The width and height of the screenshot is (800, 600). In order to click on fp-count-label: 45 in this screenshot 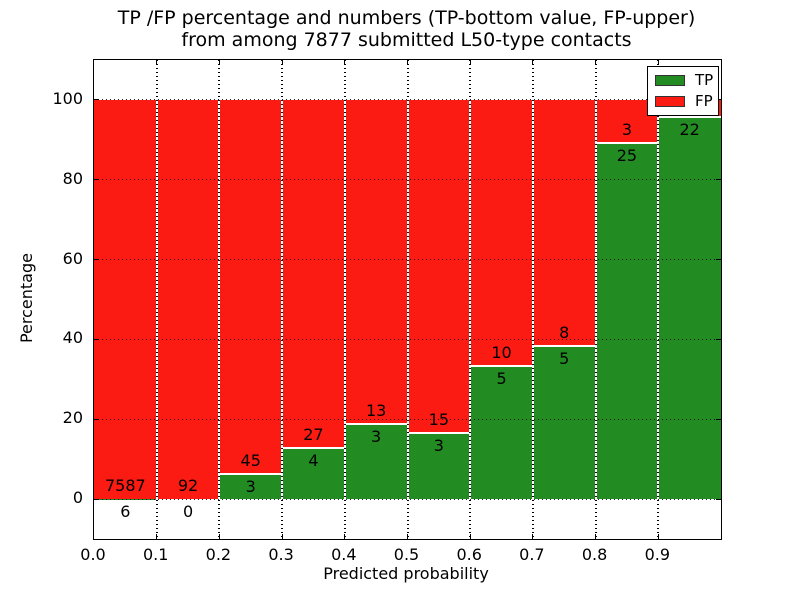, I will do `click(250, 461)`.